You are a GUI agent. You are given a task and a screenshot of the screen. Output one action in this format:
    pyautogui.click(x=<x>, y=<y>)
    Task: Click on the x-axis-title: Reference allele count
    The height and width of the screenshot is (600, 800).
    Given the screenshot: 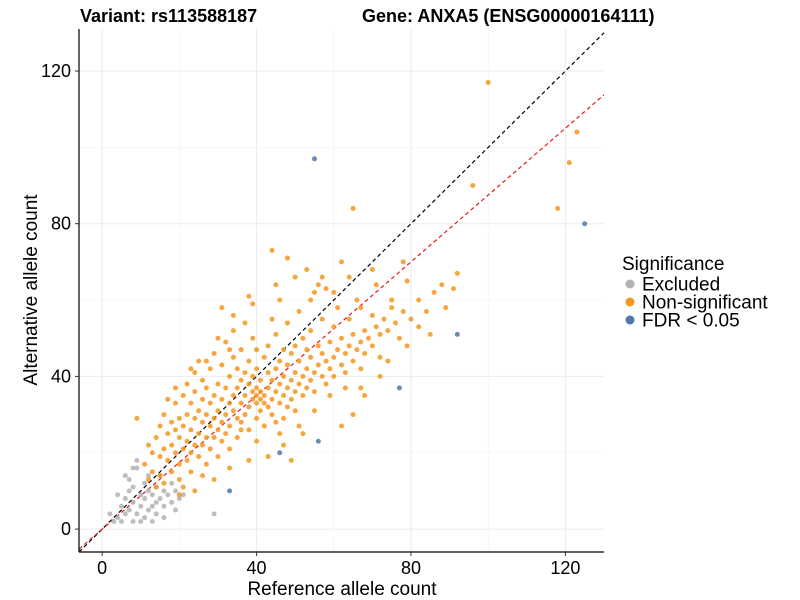 What is the action you would take?
    pyautogui.click(x=342, y=589)
    